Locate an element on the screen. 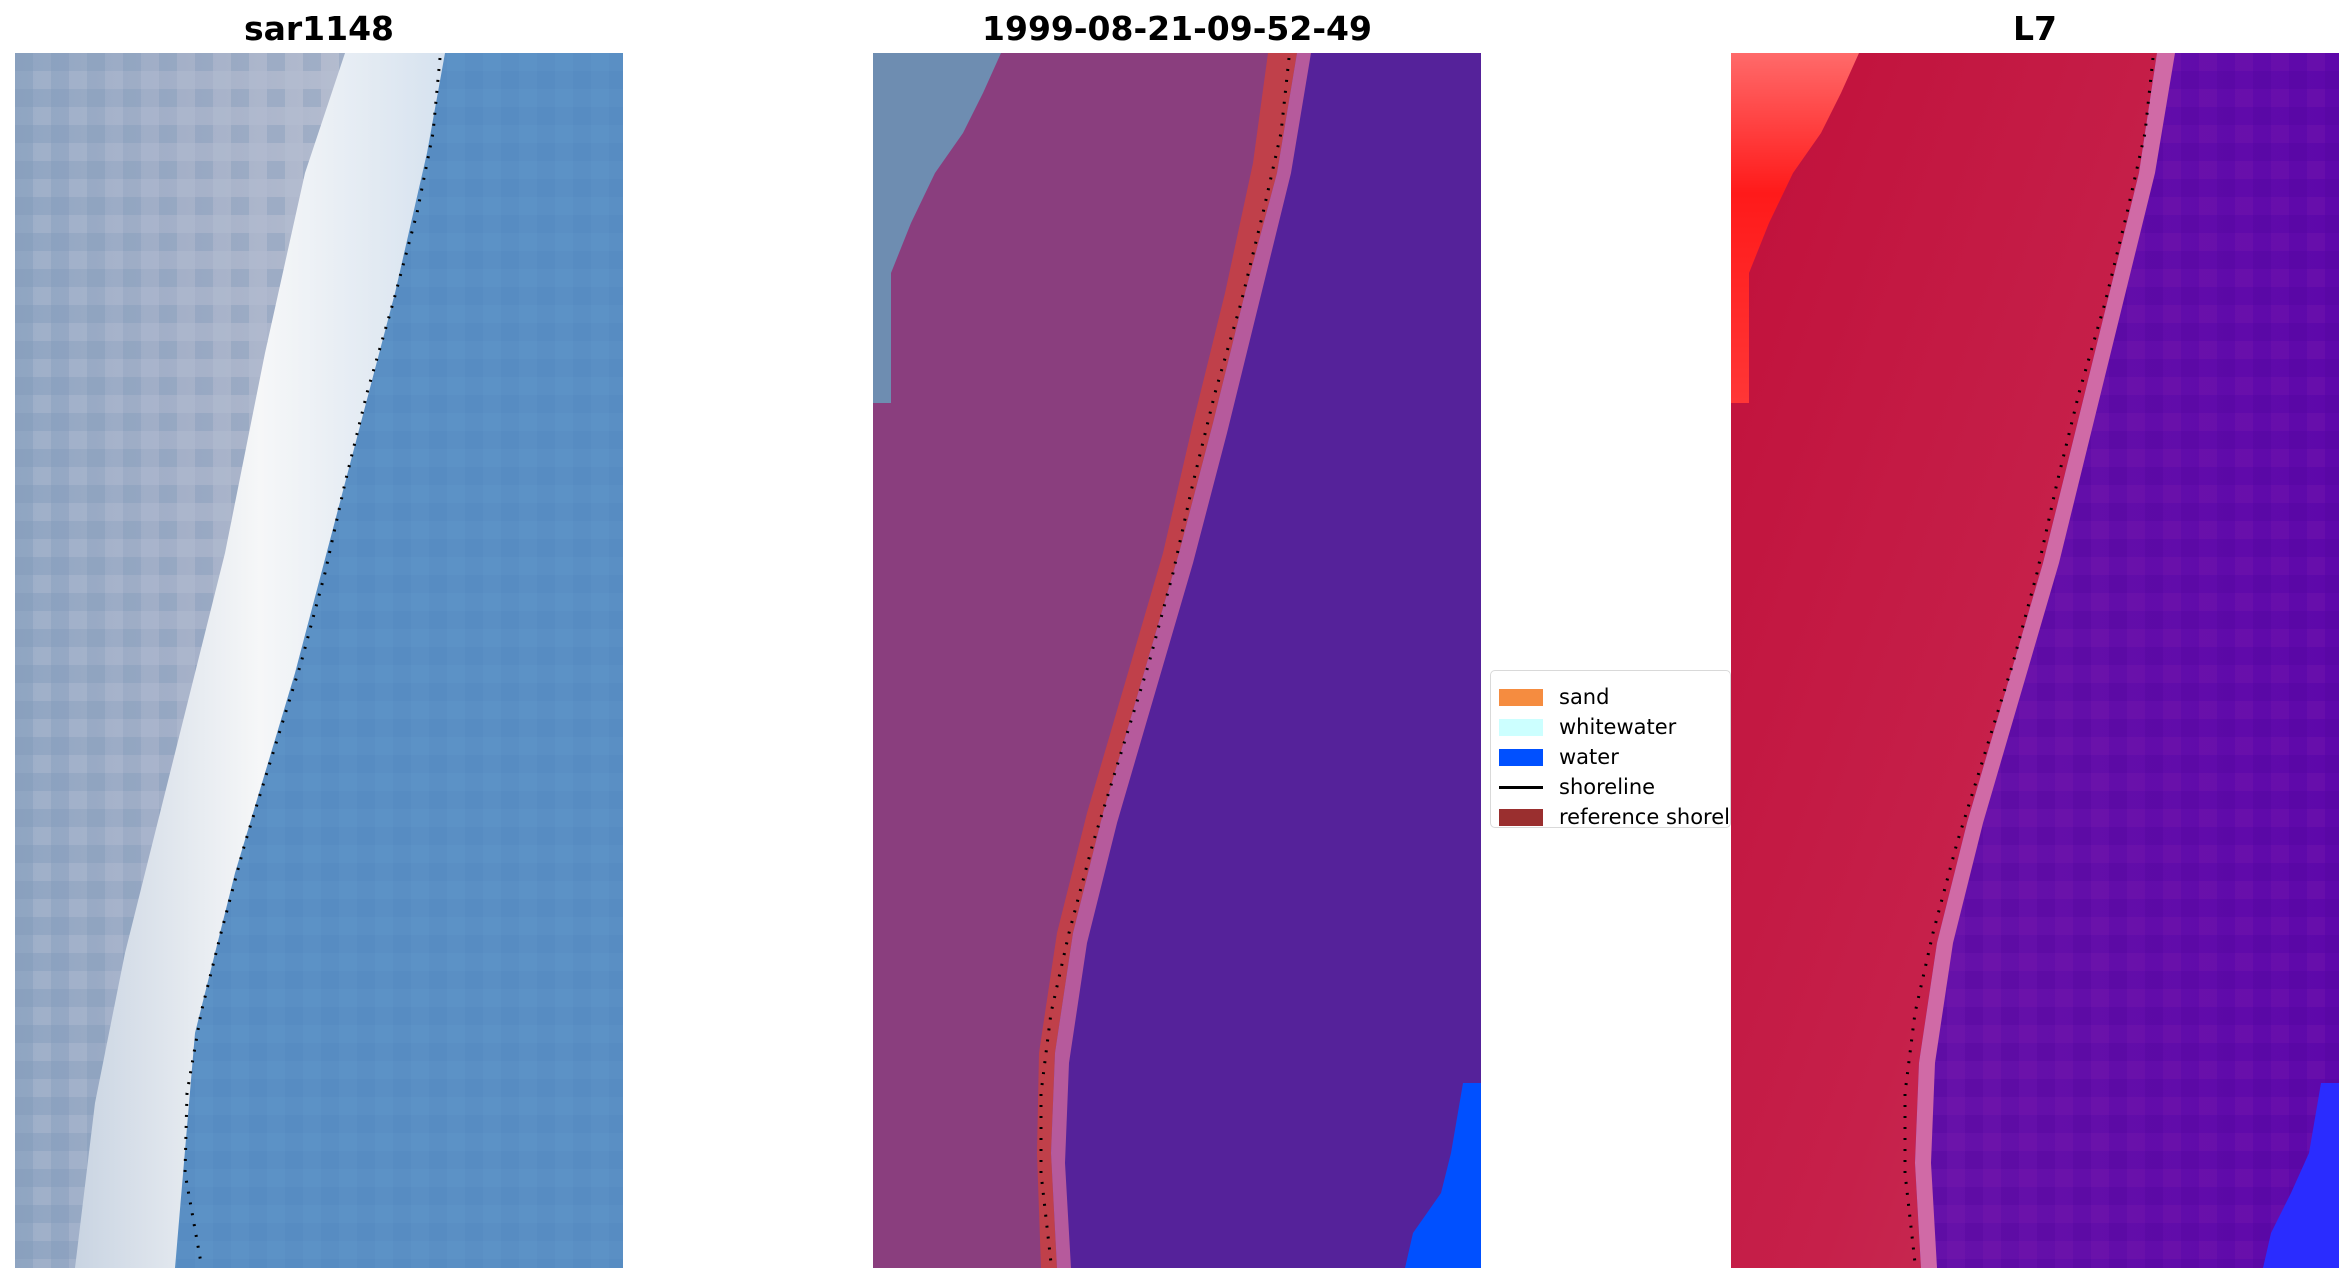 The image size is (2352, 1283). panel-title-classified: 1999-08-21-09-52-49 is located at coordinates (1177, 28).